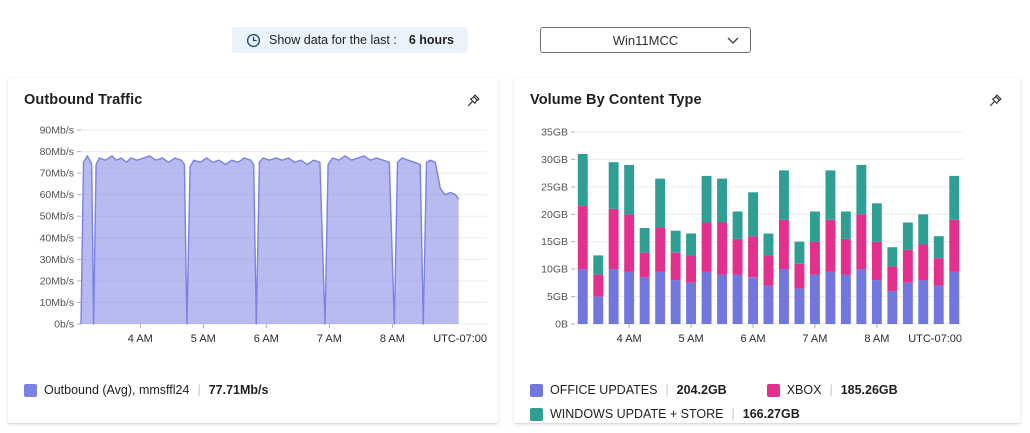 The image size is (1030, 433). Describe the element at coordinates (117, 390) in the screenshot. I see `legend-label-outbound: Outbound (Avg), mmsffl24` at that location.